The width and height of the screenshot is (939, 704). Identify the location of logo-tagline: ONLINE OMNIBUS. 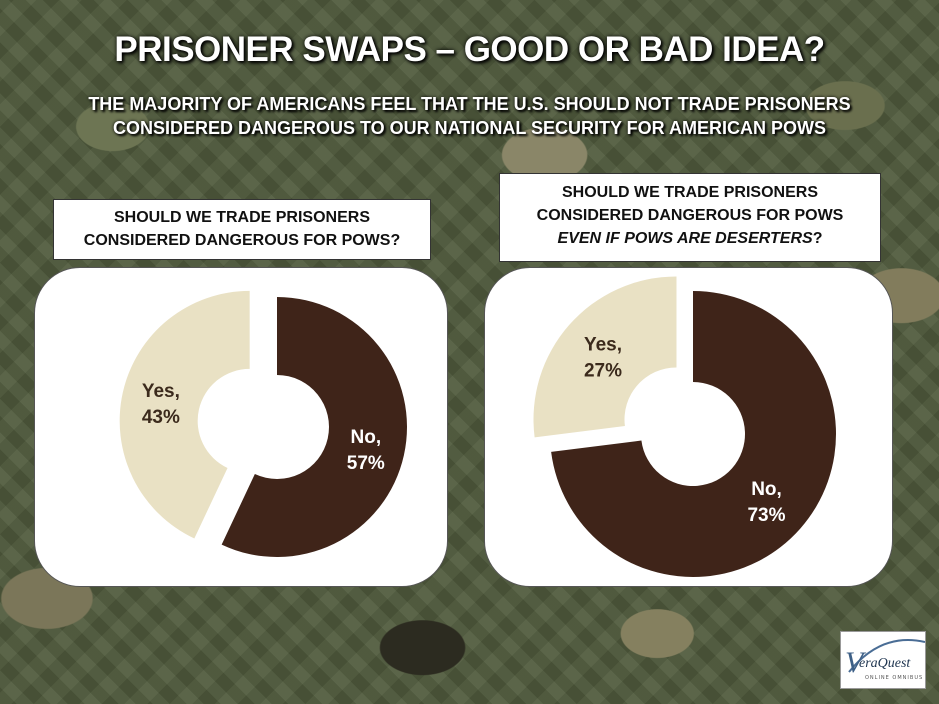
(894, 678).